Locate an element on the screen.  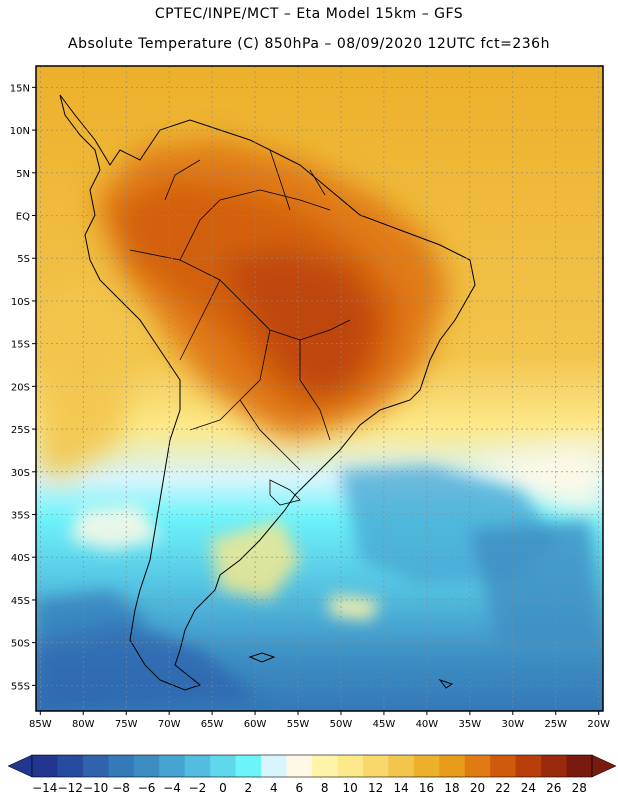
lon-tick-label: 20W is located at coordinates (598, 724).